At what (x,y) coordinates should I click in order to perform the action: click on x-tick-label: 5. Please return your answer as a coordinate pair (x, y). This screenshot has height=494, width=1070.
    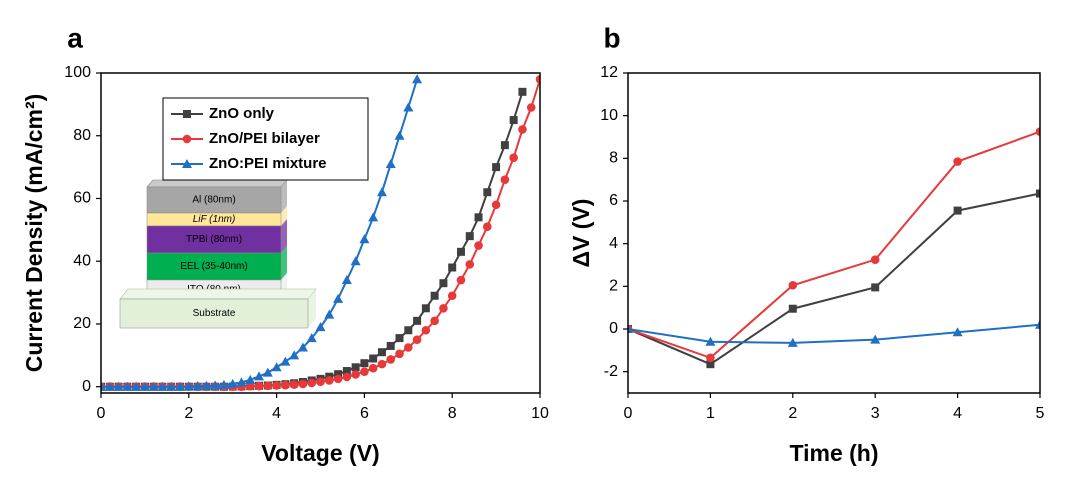
    Looking at the image, I should click on (1040, 413).